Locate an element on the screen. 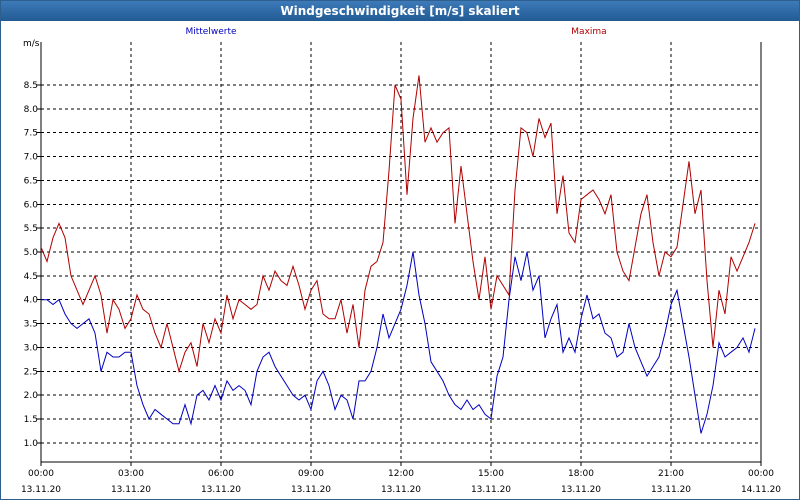 The width and height of the screenshot is (800, 500). y-tick-label: 2.0 is located at coordinates (31, 396).